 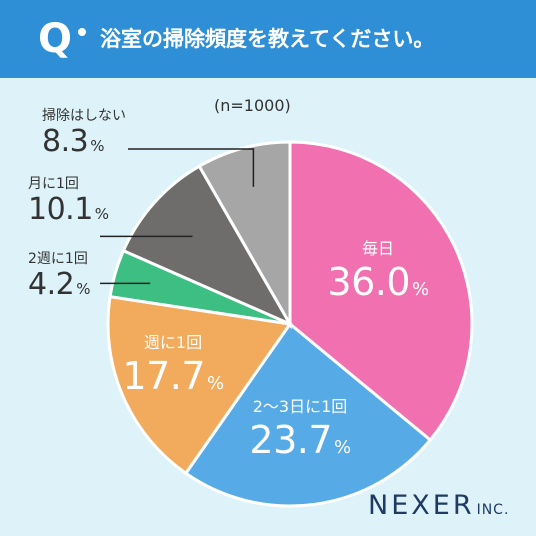 What do you see at coordinates (173, 376) in the screenshot?
I see `slice-pct-weekly: 17.7%` at bounding box center [173, 376].